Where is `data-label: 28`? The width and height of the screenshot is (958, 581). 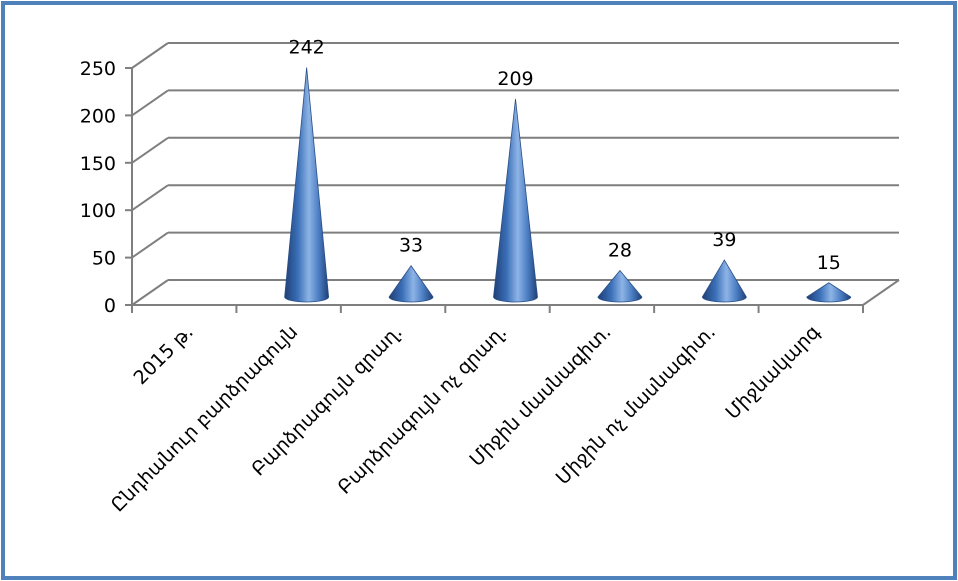 data-label: 28 is located at coordinates (620, 250).